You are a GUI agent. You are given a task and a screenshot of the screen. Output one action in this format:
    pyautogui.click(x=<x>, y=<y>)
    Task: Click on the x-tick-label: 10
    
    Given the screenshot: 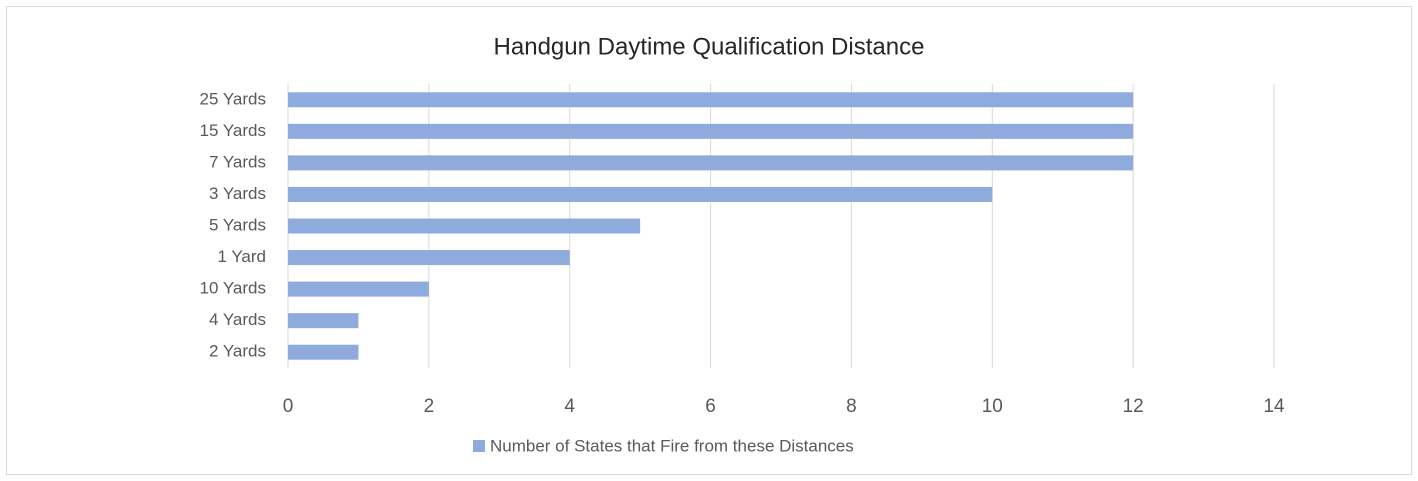 What is the action you would take?
    pyautogui.click(x=992, y=406)
    